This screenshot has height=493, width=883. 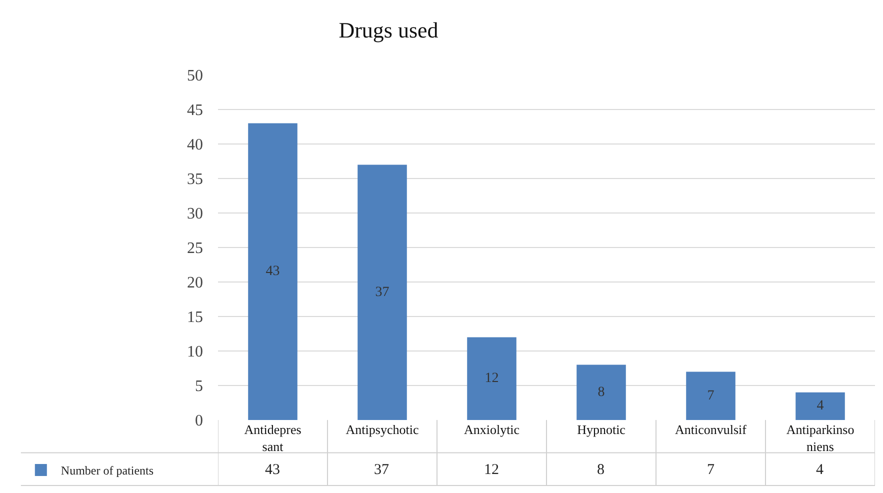 What do you see at coordinates (195, 249) in the screenshot?
I see `y-tick-label: 25` at bounding box center [195, 249].